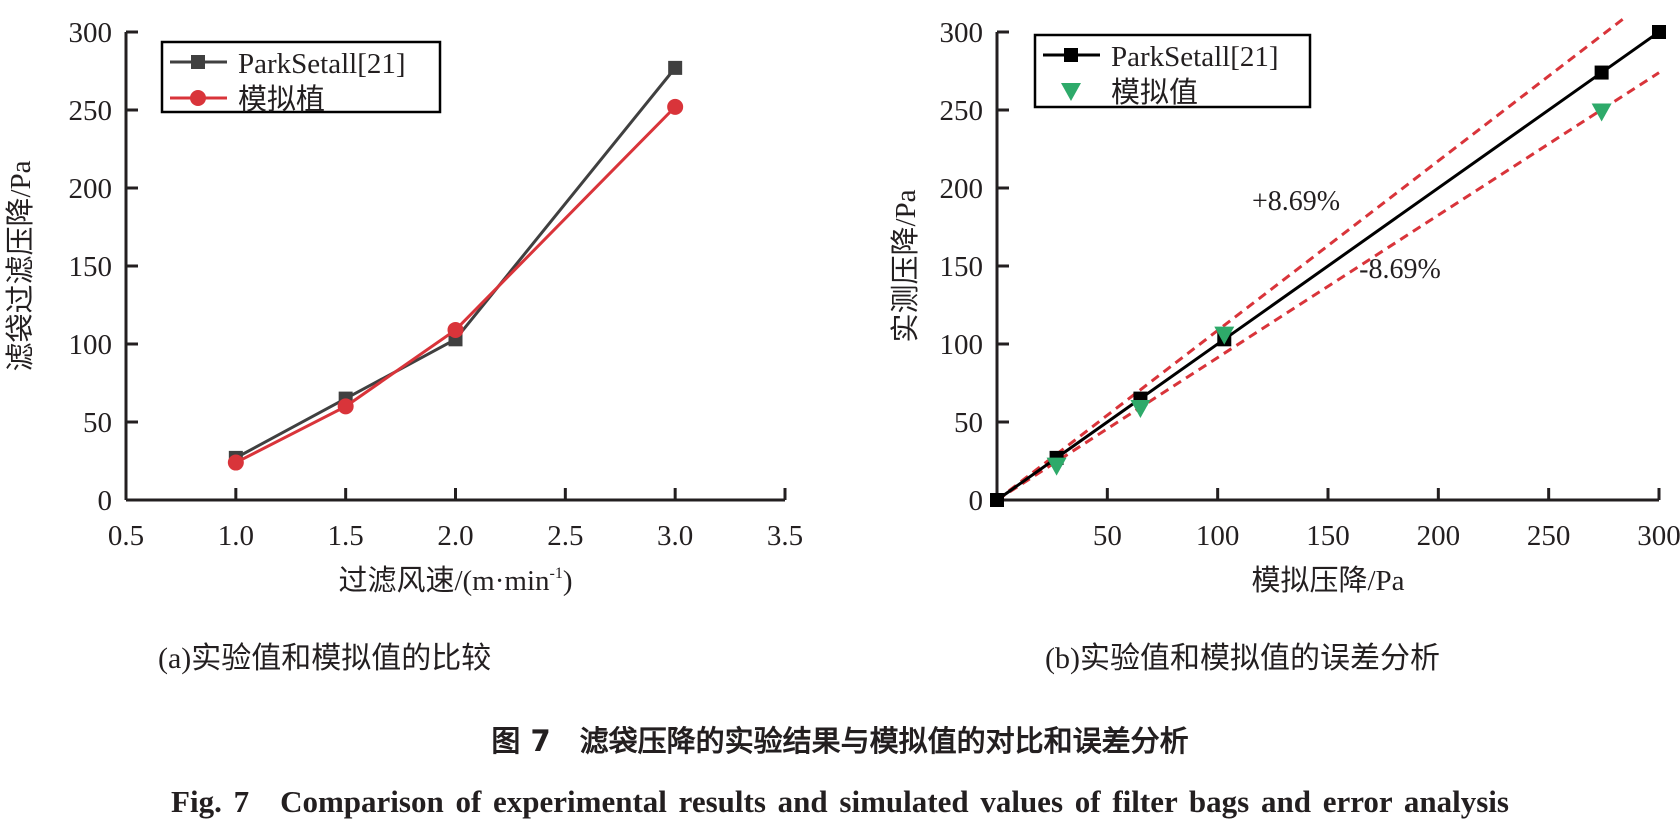 Image resolution: width=1680 pixels, height=821 pixels. Describe the element at coordinates (1296, 201) in the screenshot. I see `chartb-reference-label: +8.69%` at that location.